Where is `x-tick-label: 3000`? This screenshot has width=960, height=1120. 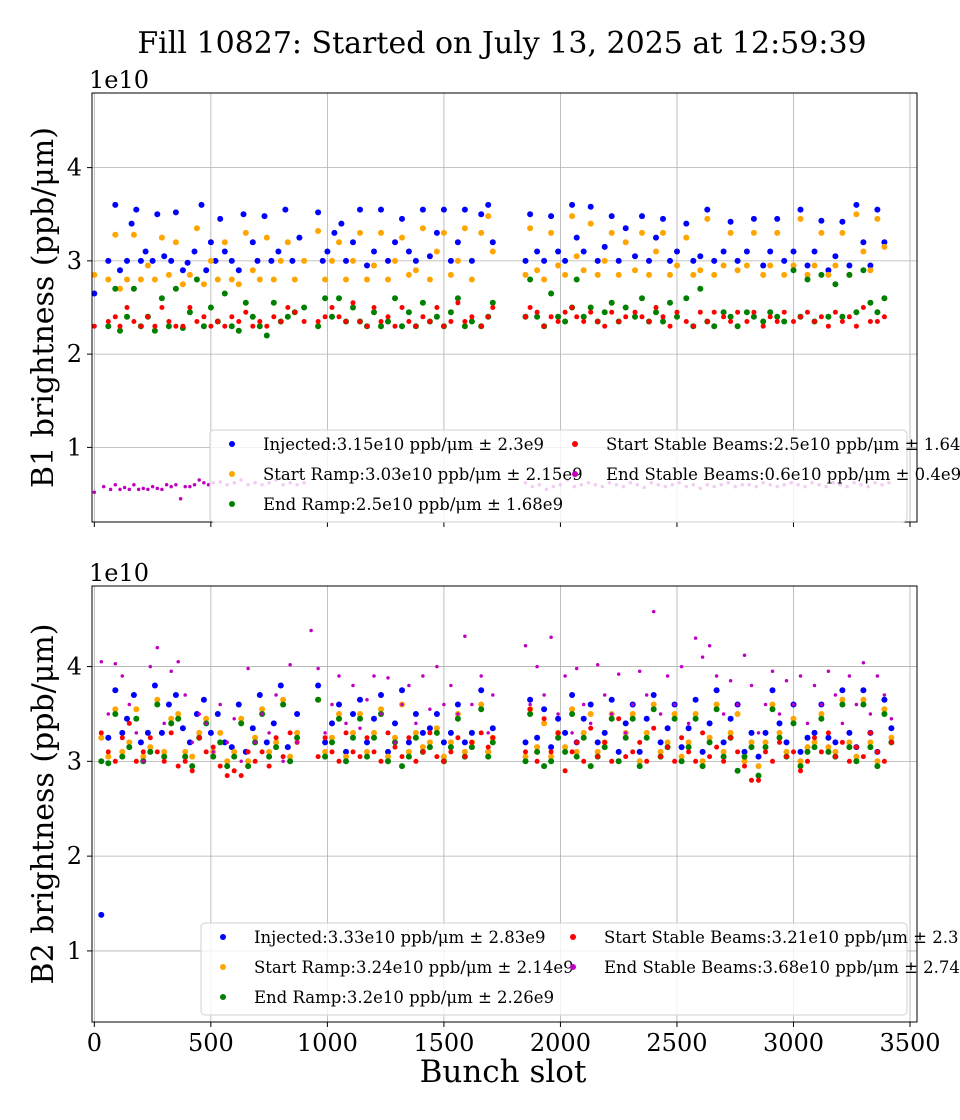
x-tick-label: 3000 is located at coordinates (793, 1043).